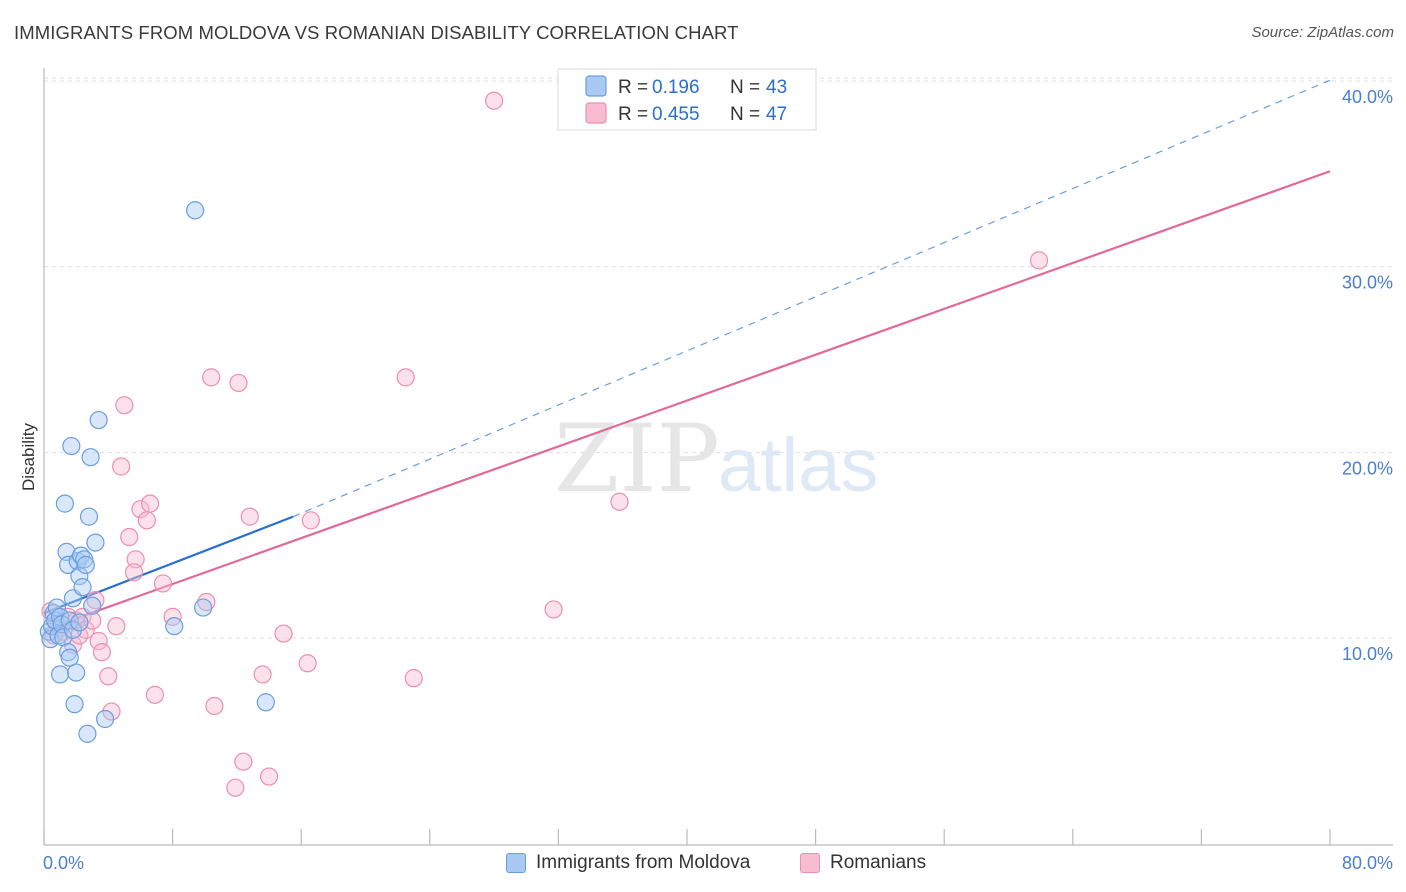  I want to click on legend-swatch-pink, so click(596, 113).